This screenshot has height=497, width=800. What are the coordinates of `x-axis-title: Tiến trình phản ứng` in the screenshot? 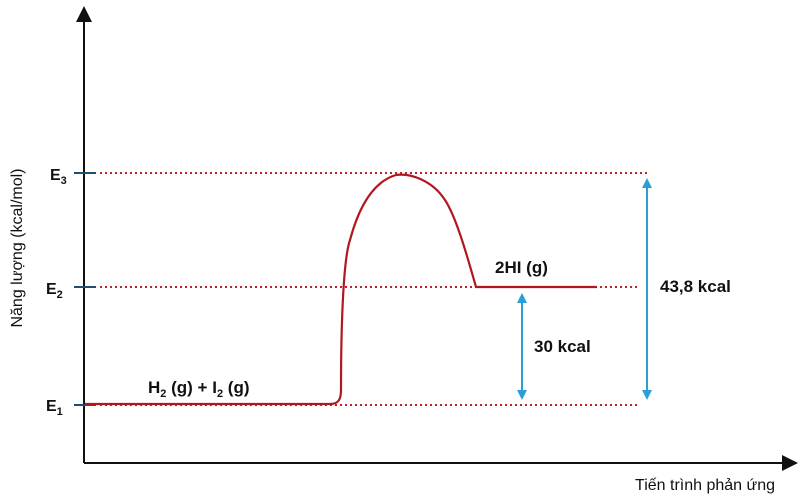 It's located at (705, 485).